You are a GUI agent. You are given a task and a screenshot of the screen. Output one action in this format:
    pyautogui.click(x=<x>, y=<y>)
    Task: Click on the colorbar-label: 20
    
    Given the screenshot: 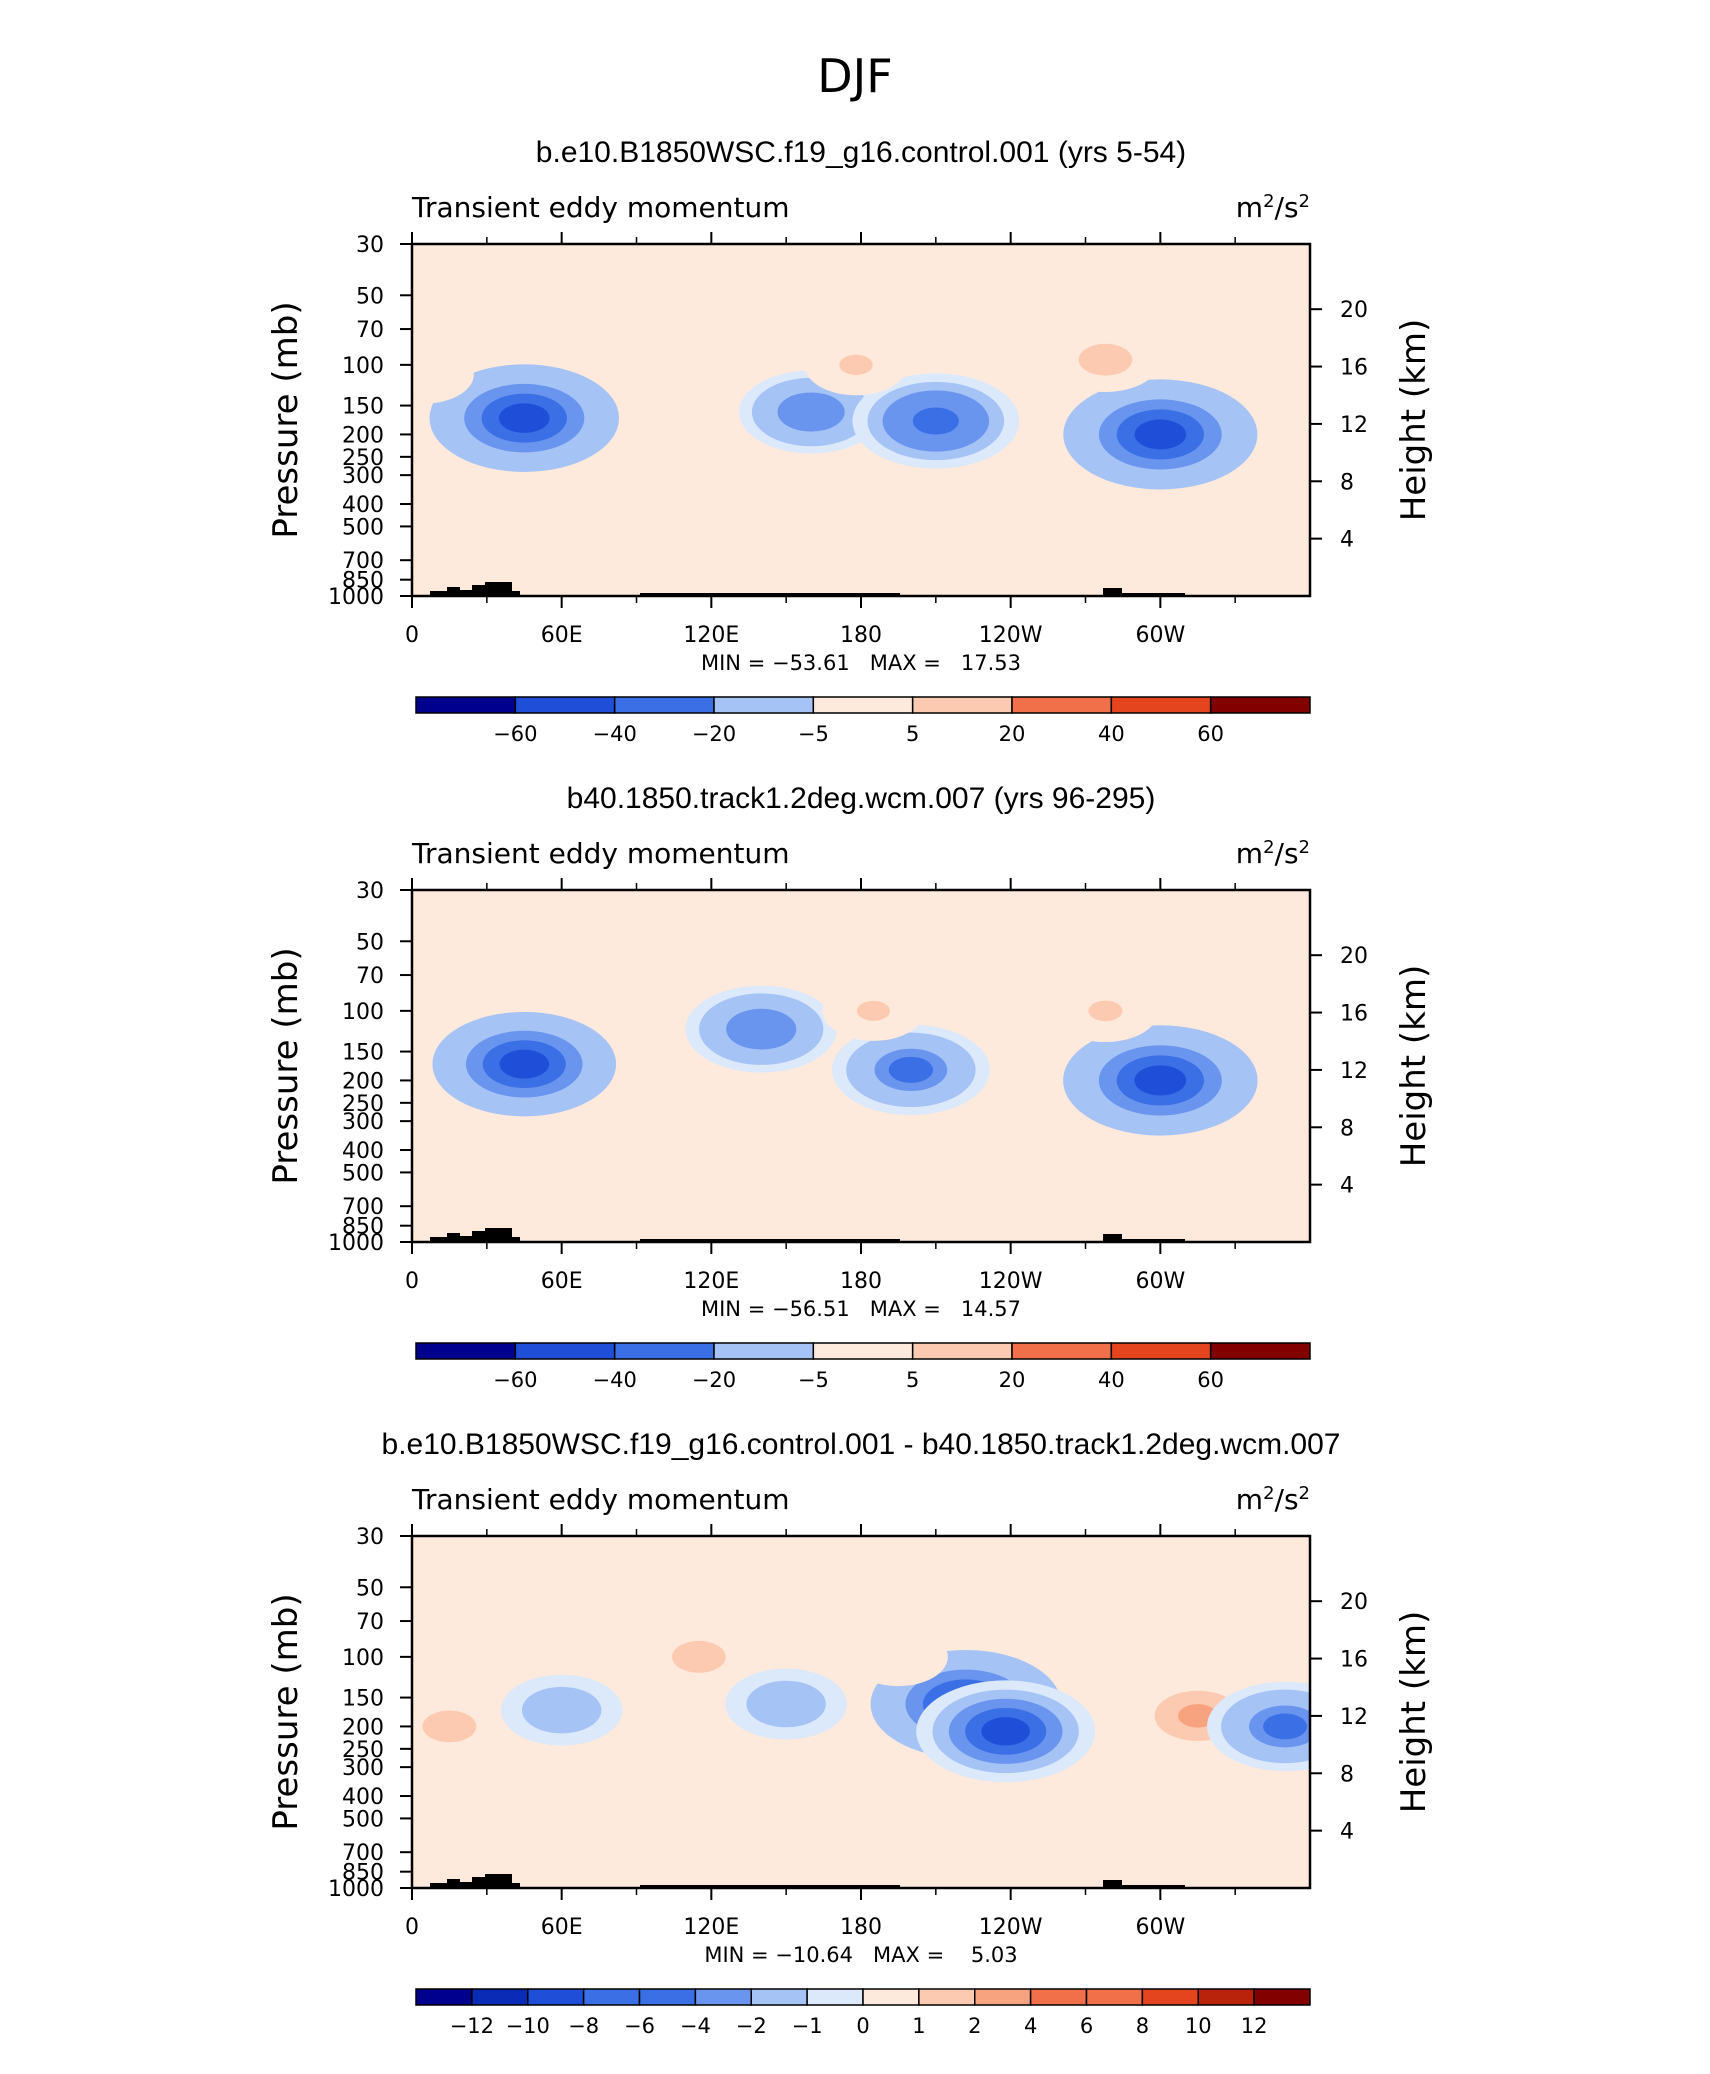 What is the action you would take?
    pyautogui.click(x=1012, y=734)
    